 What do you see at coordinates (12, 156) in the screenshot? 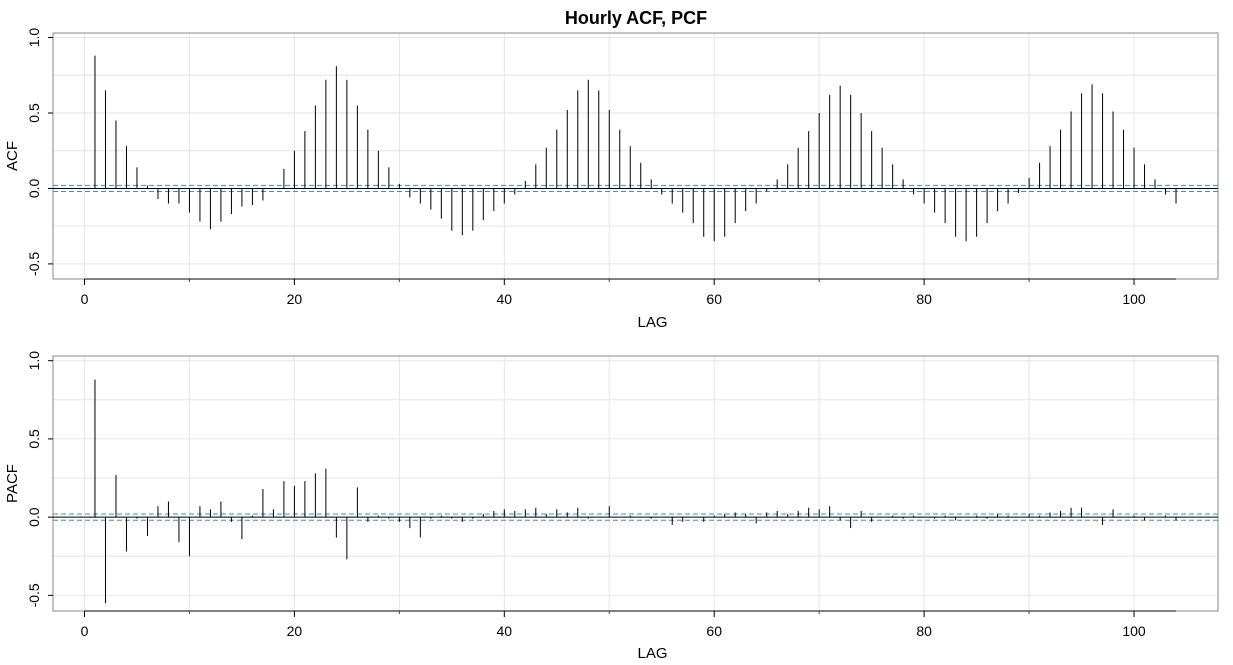
I see `y-axis-label: ACF` at bounding box center [12, 156].